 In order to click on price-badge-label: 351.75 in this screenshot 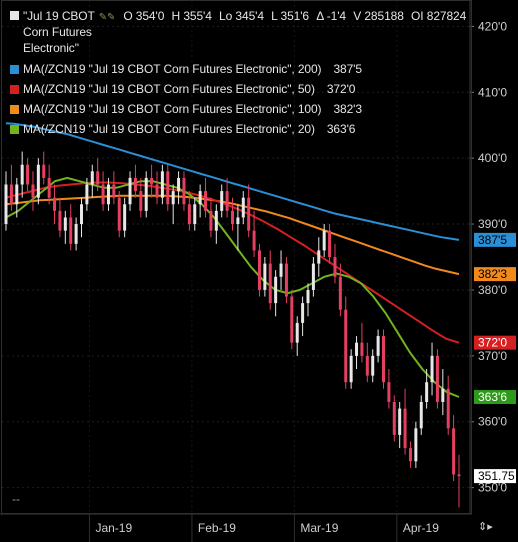, I will do `click(496, 476)`.